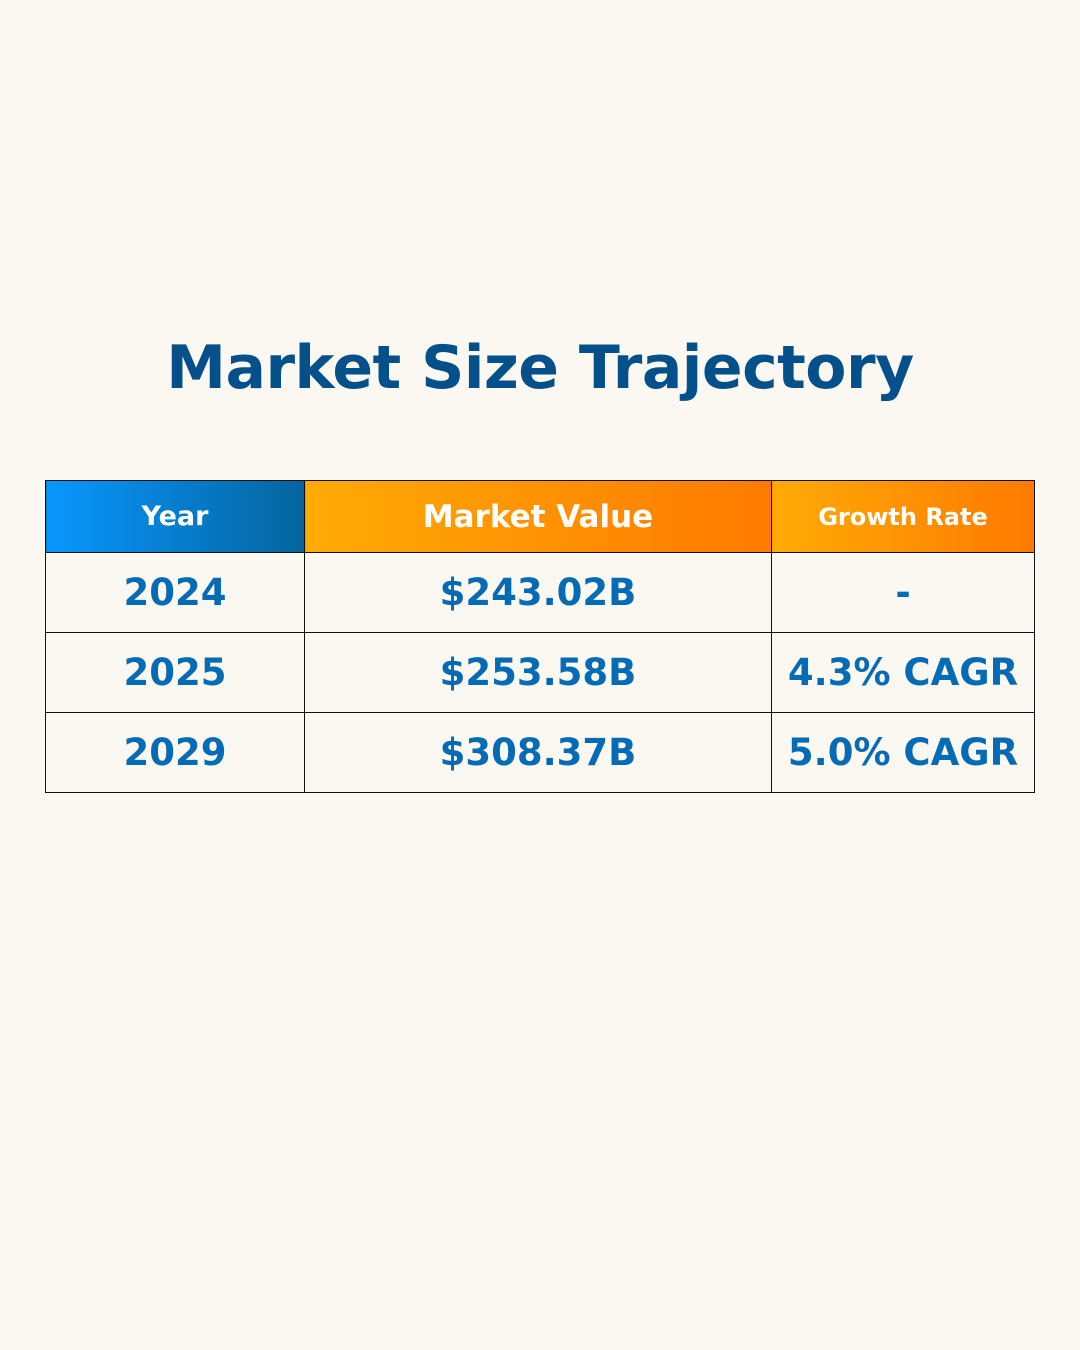  Describe the element at coordinates (175, 516) in the screenshot. I see `header-year: Year` at that location.